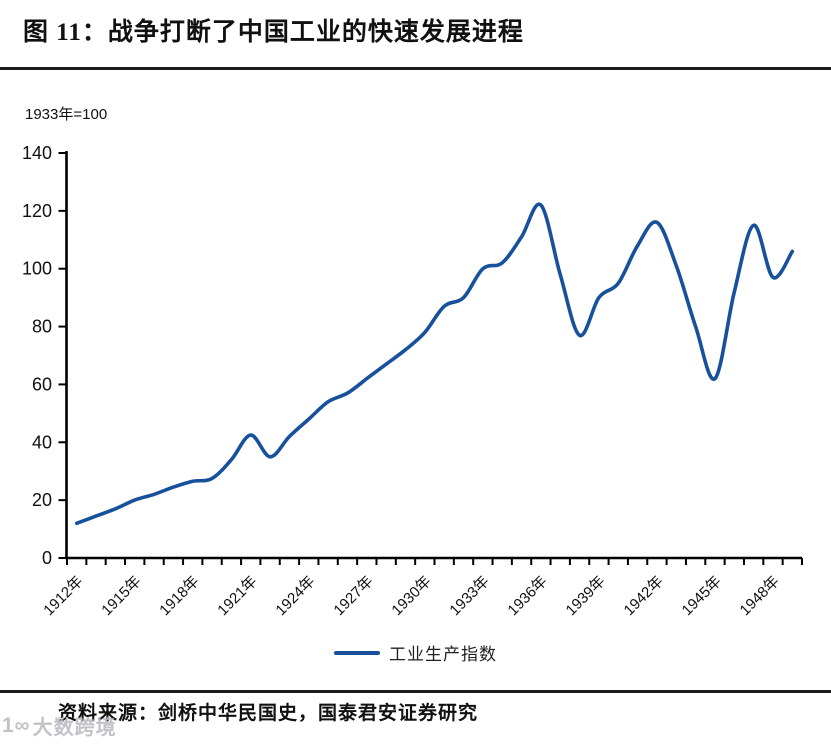 Image resolution: width=831 pixels, height=747 pixels. What do you see at coordinates (237, 596) in the screenshot?
I see `x-axis-label: 1921年` at bounding box center [237, 596].